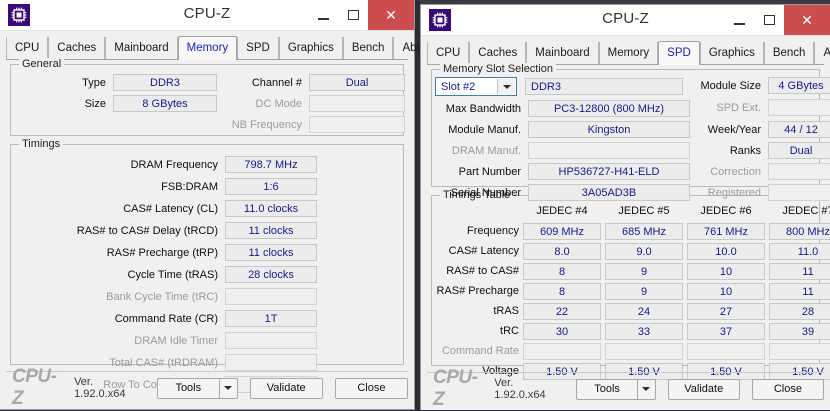 The height and width of the screenshot is (411, 830). Describe the element at coordinates (163, 296) in the screenshot. I see `timing-row: Bank Cycle Time (tRC)` at that location.